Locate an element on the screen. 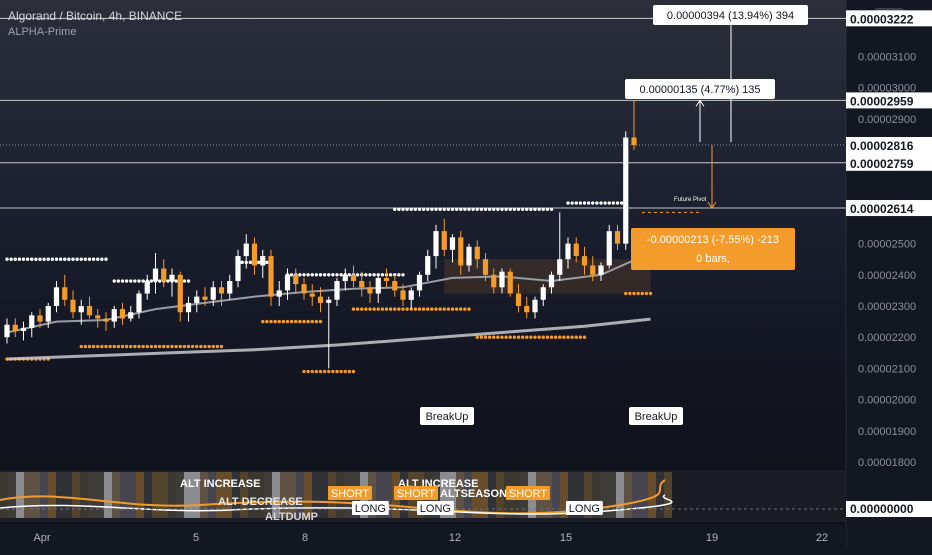  breakup-badge is located at coordinates (447, 416).